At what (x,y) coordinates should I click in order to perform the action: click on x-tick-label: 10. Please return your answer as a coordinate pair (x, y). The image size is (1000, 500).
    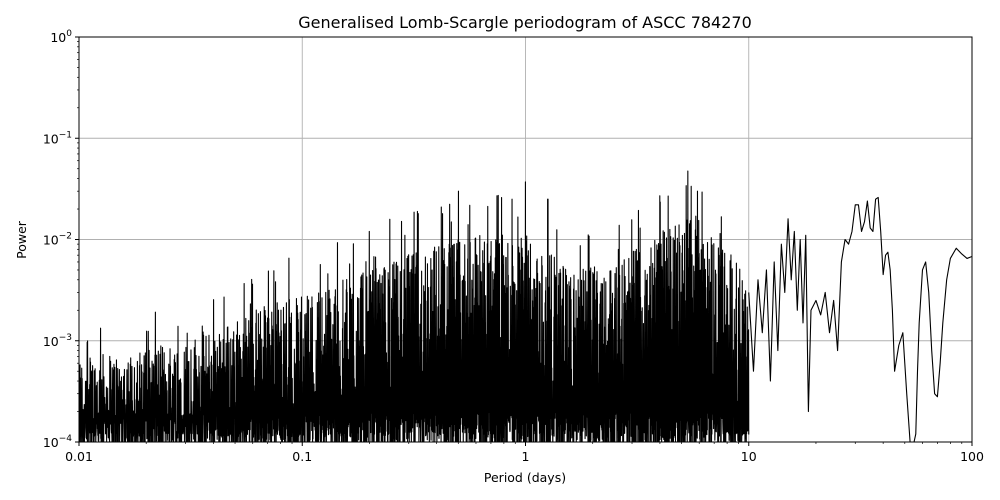
    Looking at the image, I should click on (749, 456).